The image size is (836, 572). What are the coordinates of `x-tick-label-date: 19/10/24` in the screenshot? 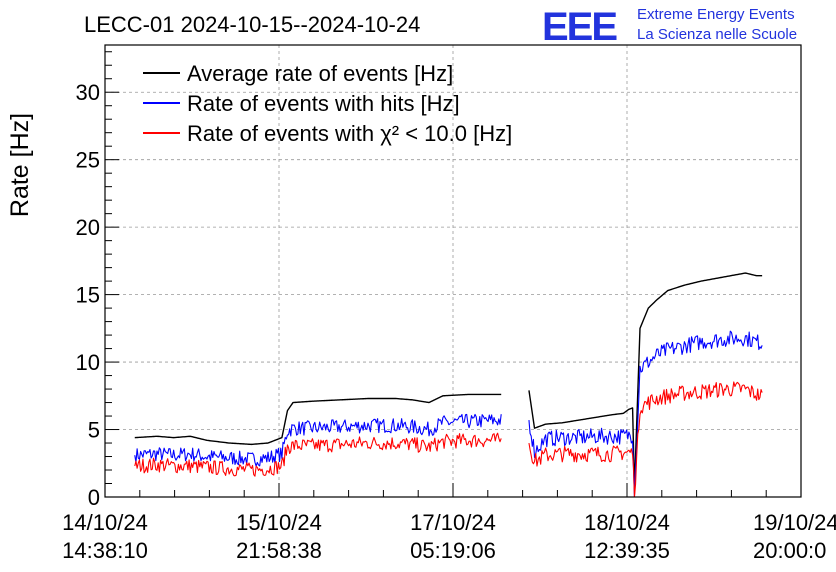 It's located at (794, 522).